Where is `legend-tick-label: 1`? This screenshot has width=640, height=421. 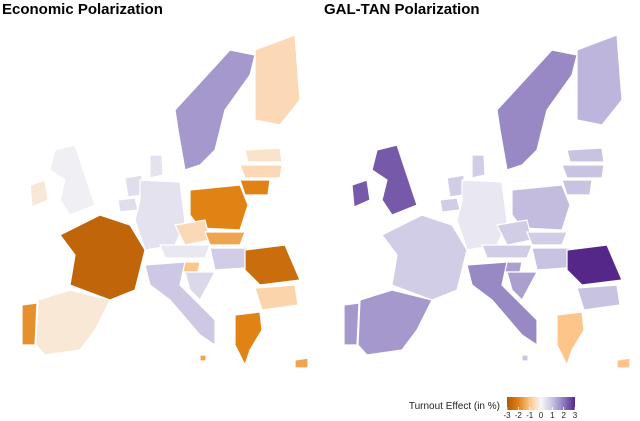
legend-tick-label: 1 is located at coordinates (552, 415).